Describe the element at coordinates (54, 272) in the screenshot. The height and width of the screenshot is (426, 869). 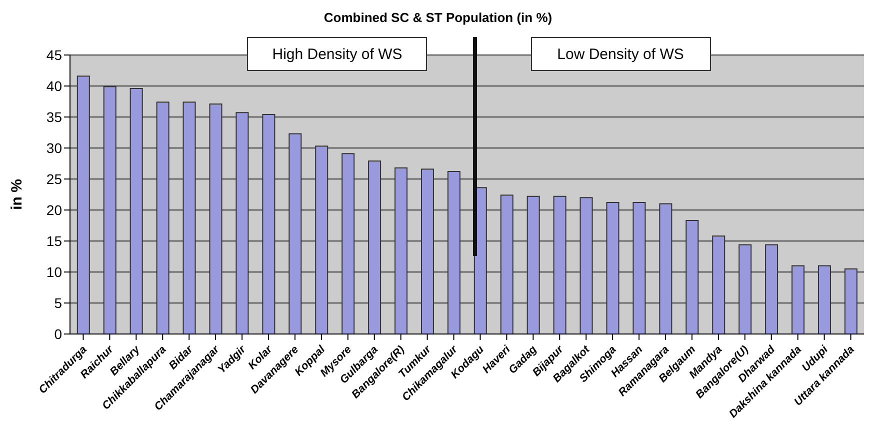
I see `y-tick-label: 10` at that location.